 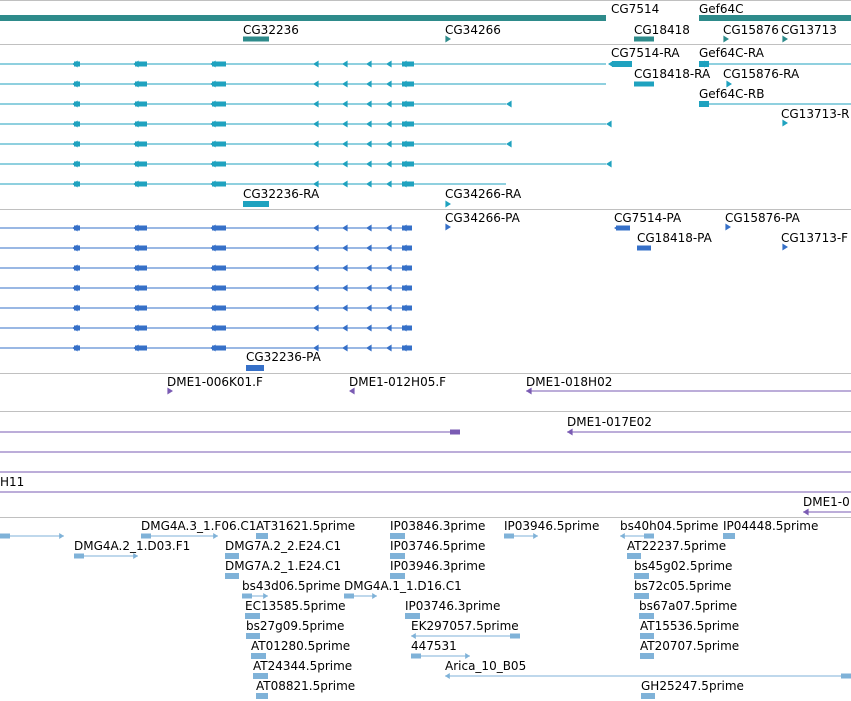 I want to click on feature-label: Gef64C-RA, so click(x=731, y=53).